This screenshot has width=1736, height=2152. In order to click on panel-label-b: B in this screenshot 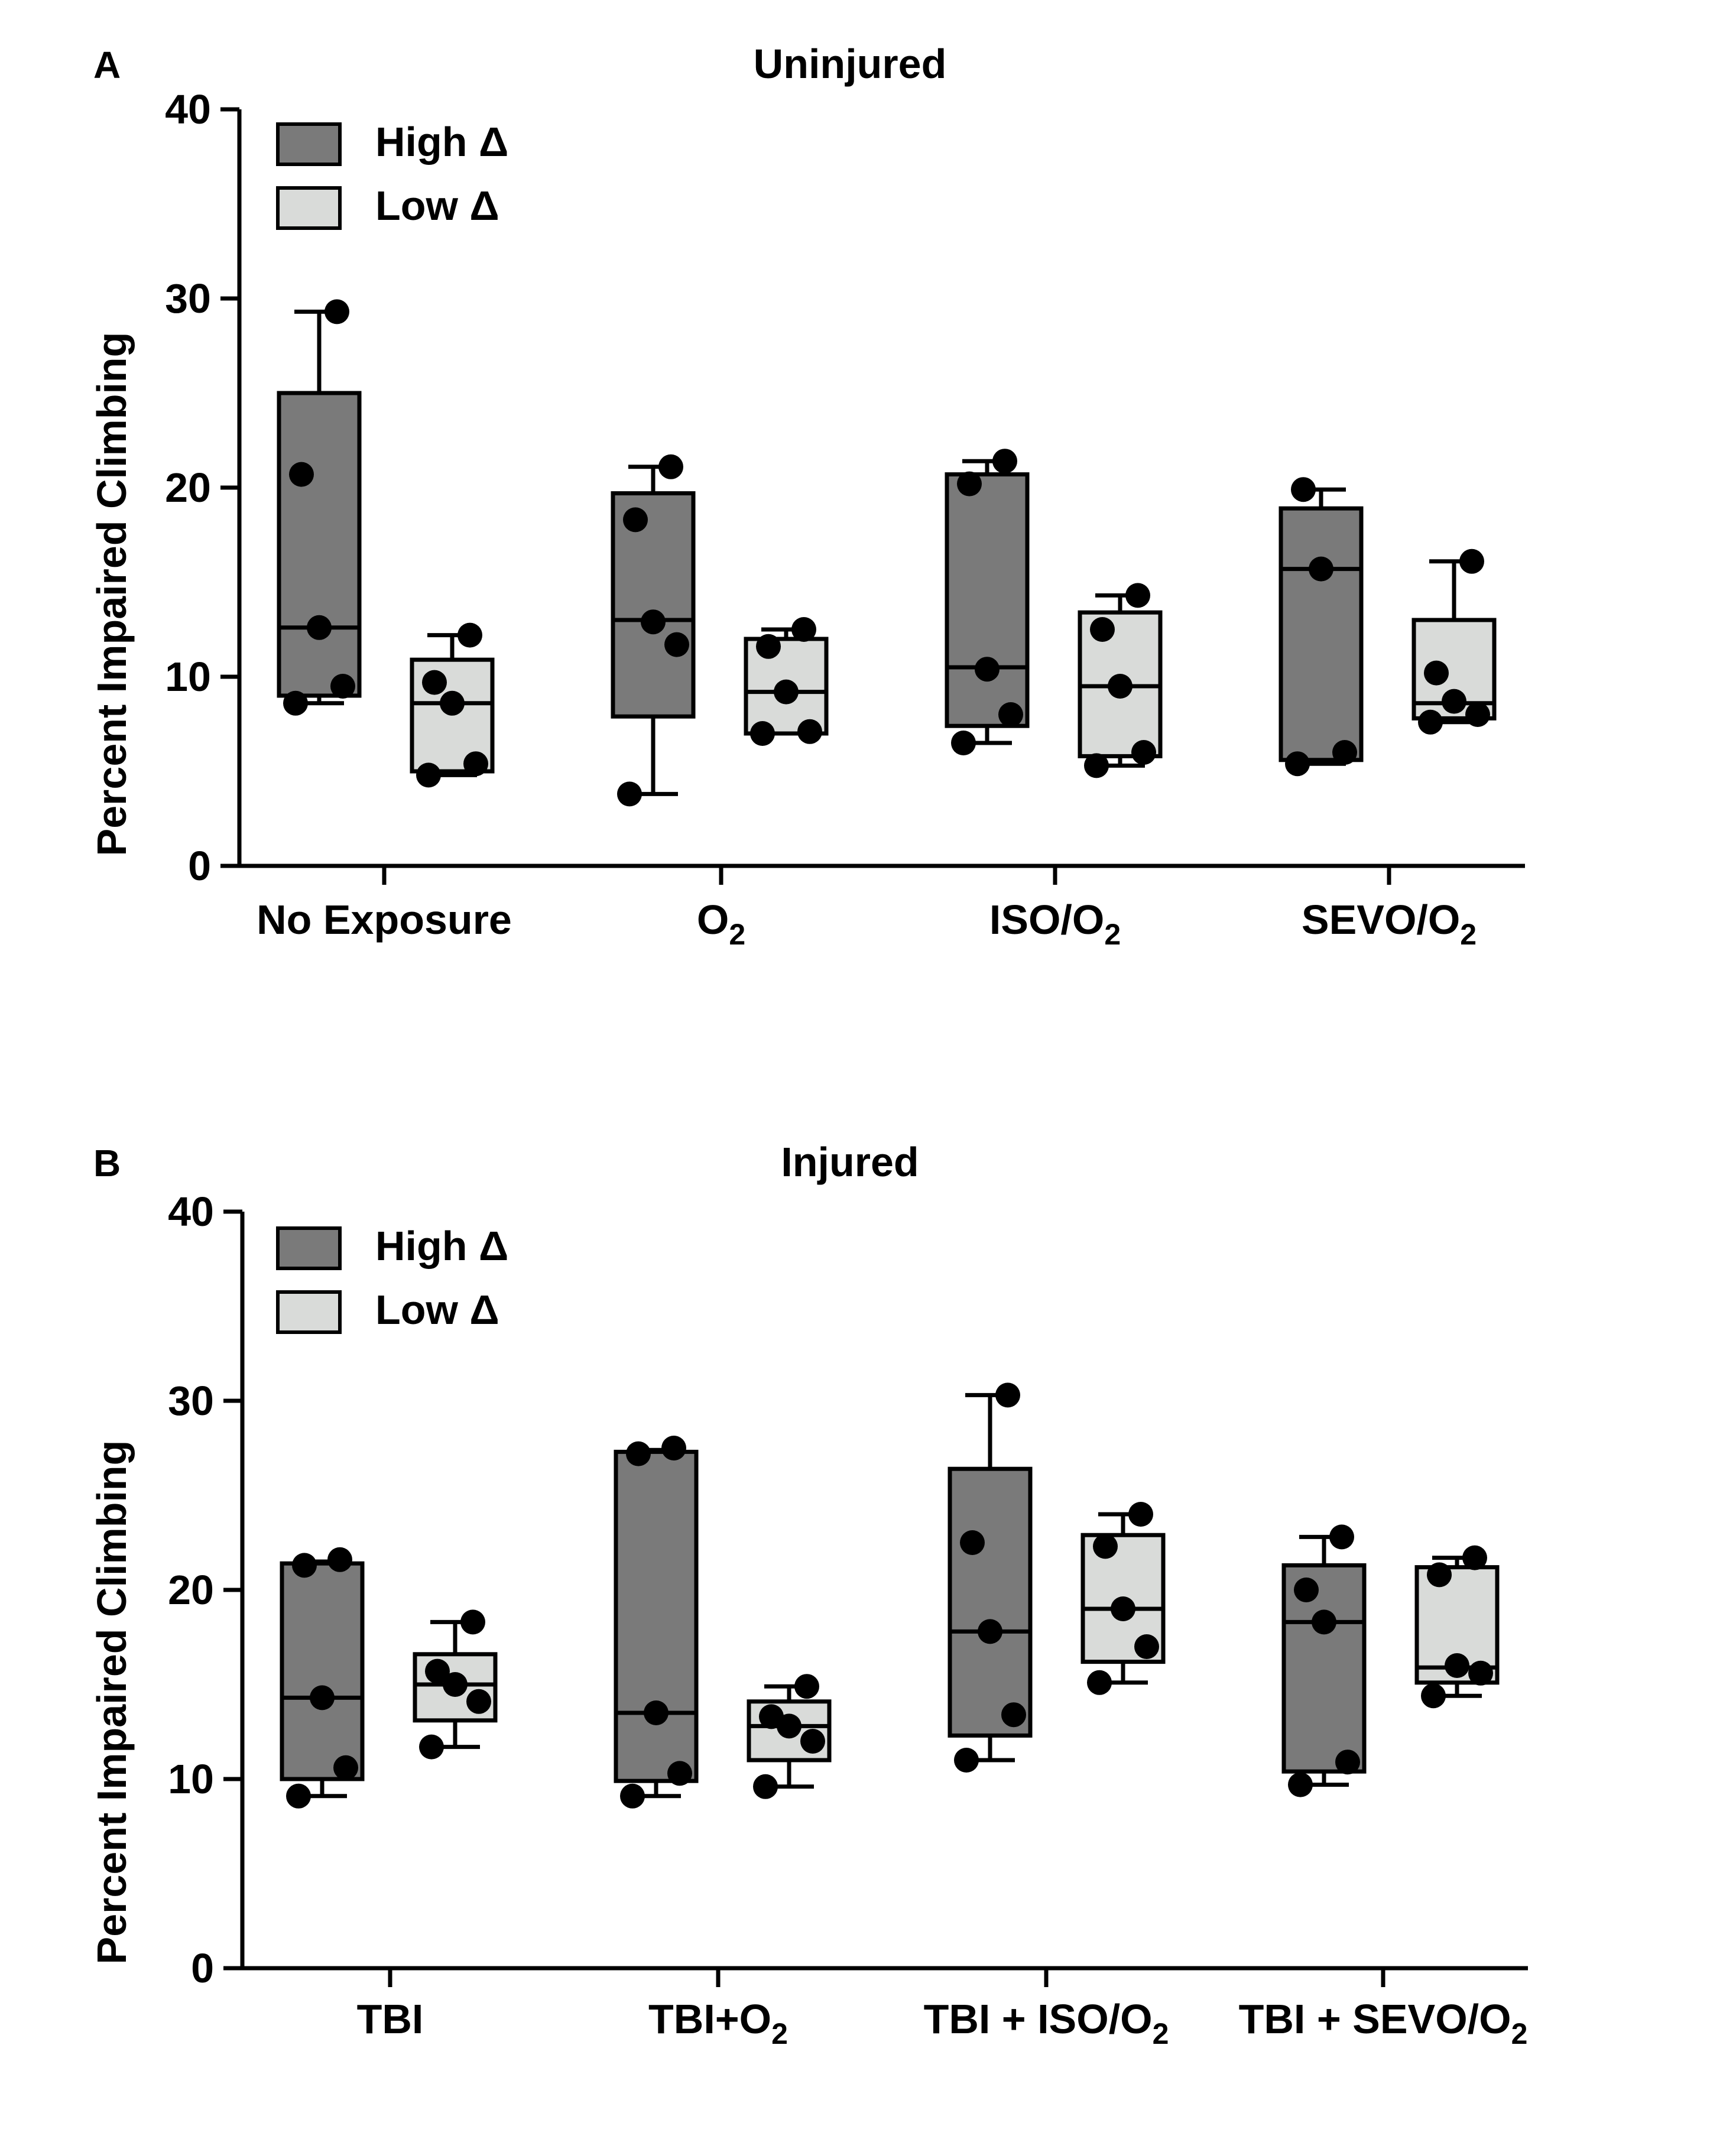, I will do `click(107, 1163)`.